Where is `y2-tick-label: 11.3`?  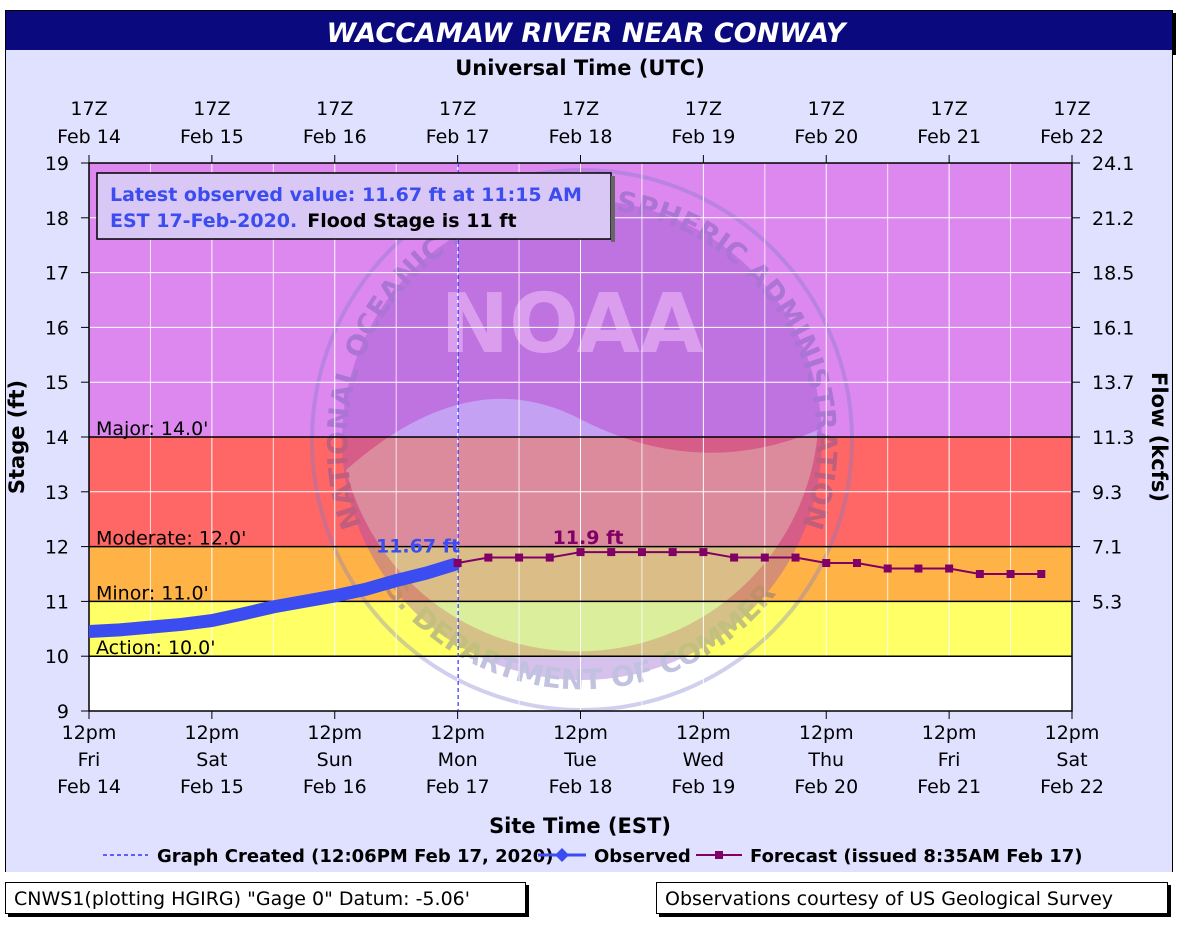
y2-tick-label: 11.3 is located at coordinates (1113, 438).